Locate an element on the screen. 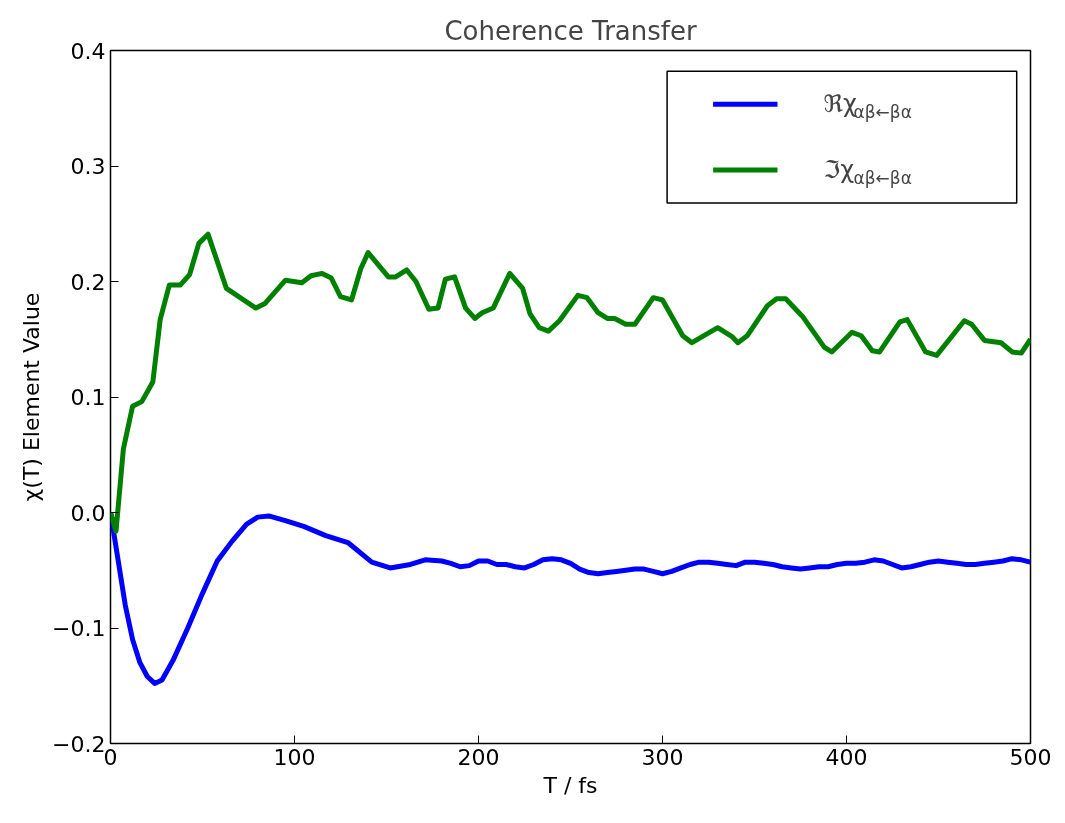 Image resolution: width=1065 pixels, height=823 pixels. x-tick-label: 500 is located at coordinates (1030, 757).